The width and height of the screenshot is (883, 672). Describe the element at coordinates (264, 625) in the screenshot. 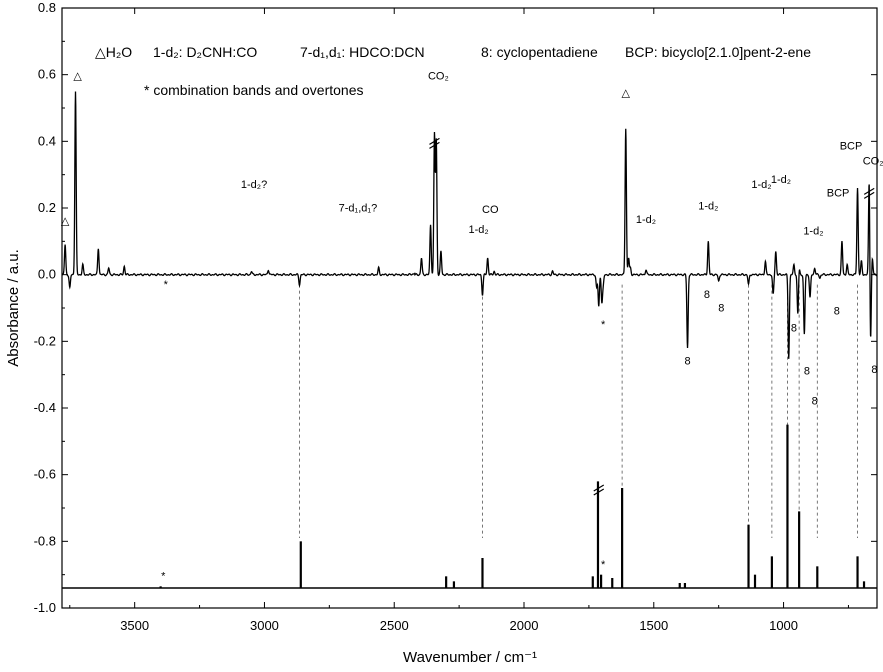

I see `x-tick-label: 3000` at that location.